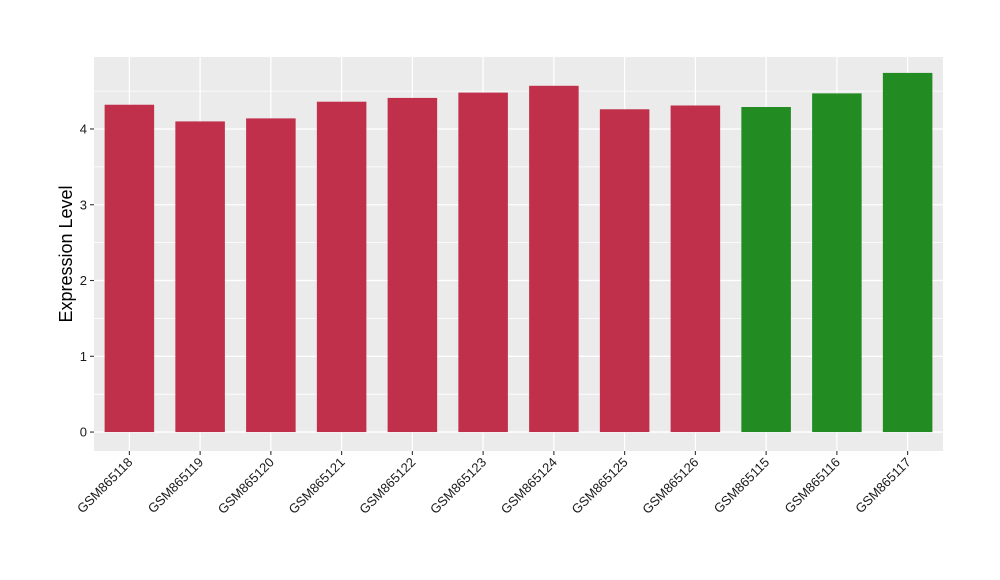  Describe the element at coordinates (83, 280) in the screenshot. I see `y-tick-label: 2` at that location.